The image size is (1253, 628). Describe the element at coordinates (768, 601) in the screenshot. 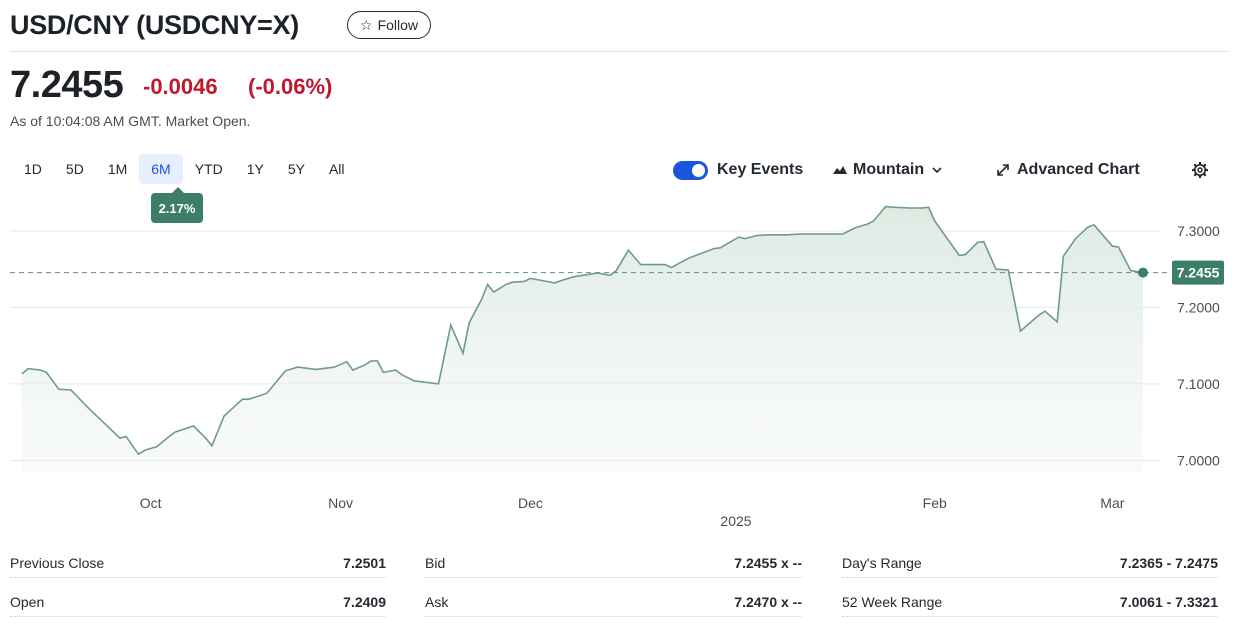

I see `stat-value: 7.2470 x --` at that location.